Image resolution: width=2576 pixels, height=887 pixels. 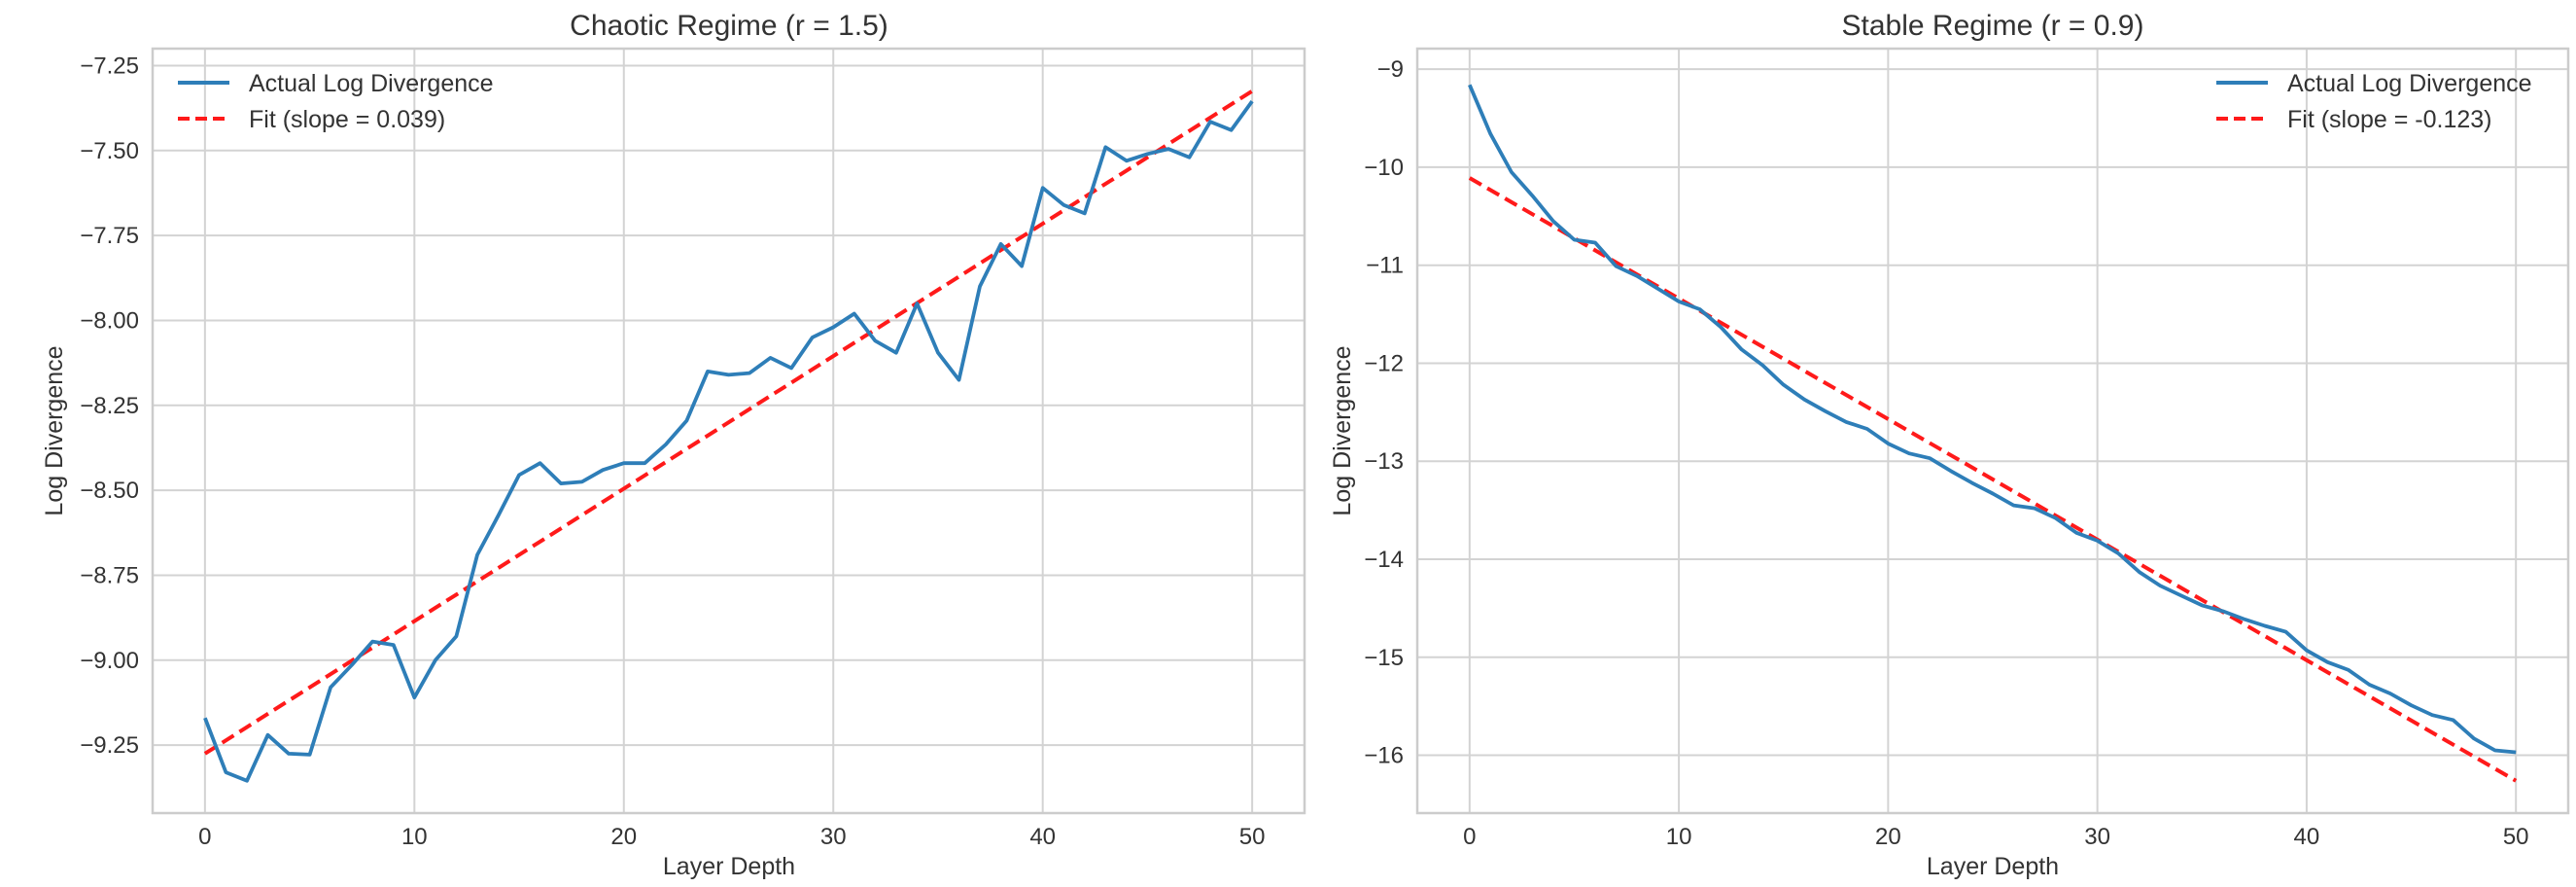 What do you see at coordinates (109, 66) in the screenshot?
I see `y-tick-label: −7.25` at bounding box center [109, 66].